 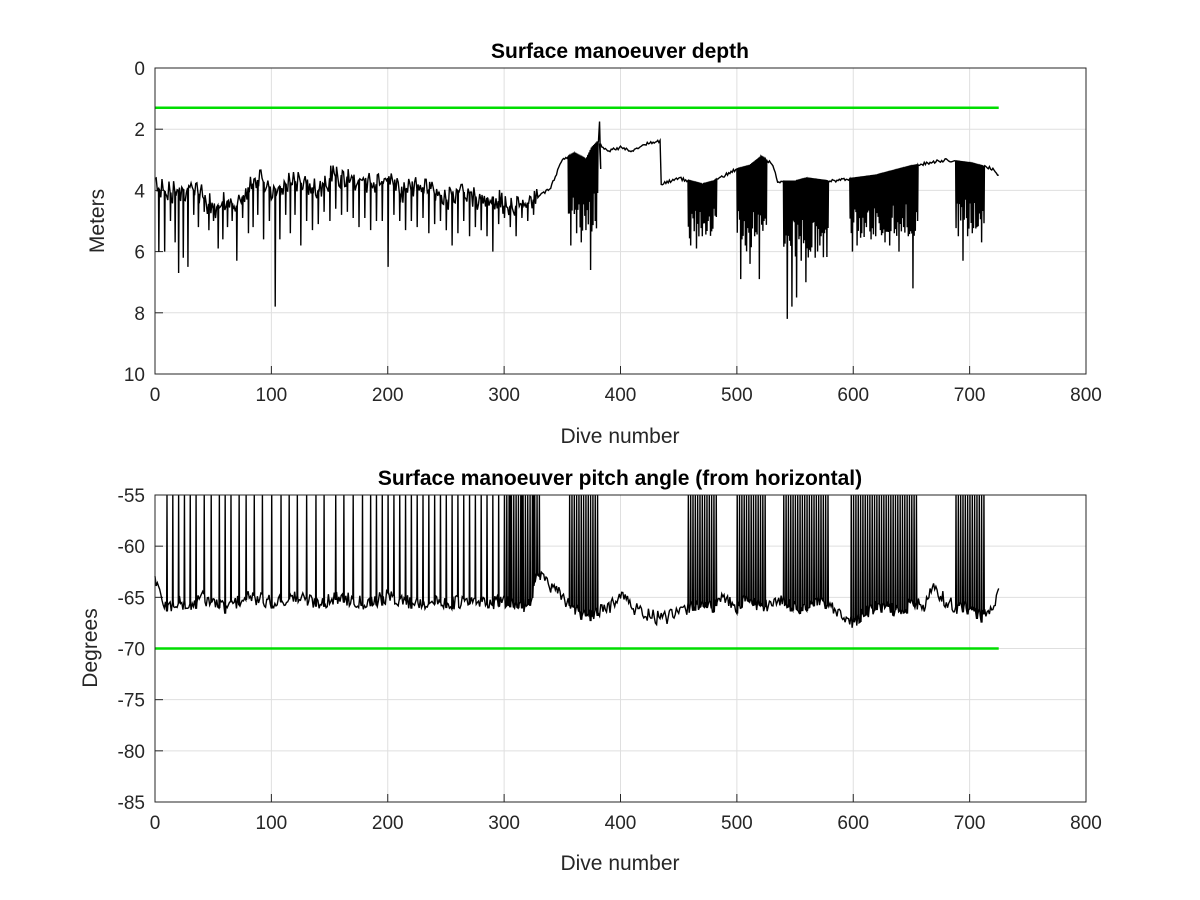 What do you see at coordinates (619, 436) in the screenshot?
I see `depth-x-axis-label: Dive number` at bounding box center [619, 436].